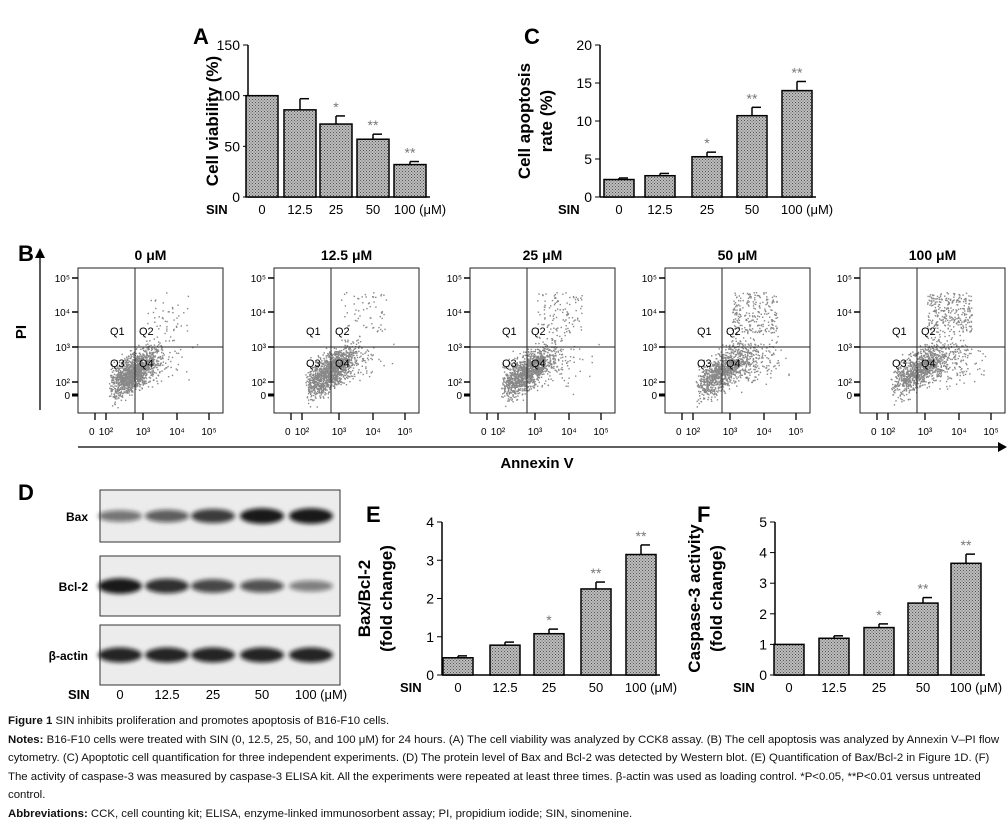 Image resolution: width=1008 pixels, height=830 pixels. Describe the element at coordinates (549, 654) in the screenshot. I see `bar` at that location.